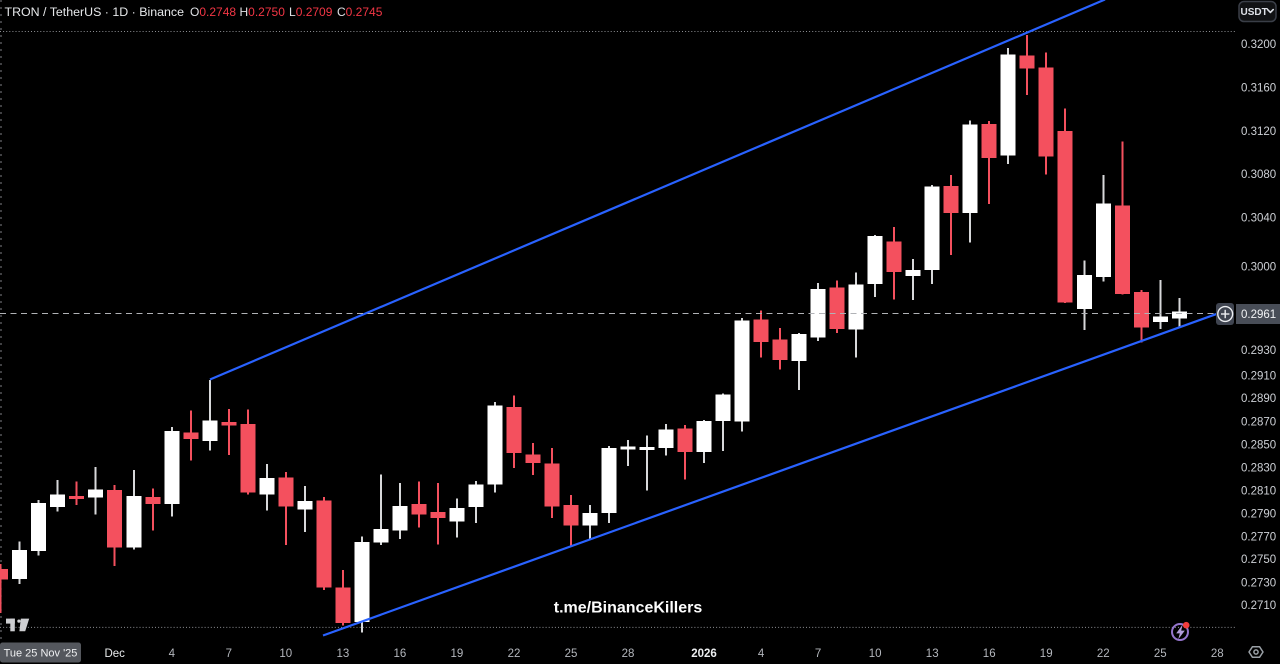 This screenshot has width=1280, height=664. I want to click on svg-text: 0.2790, so click(1258, 515).